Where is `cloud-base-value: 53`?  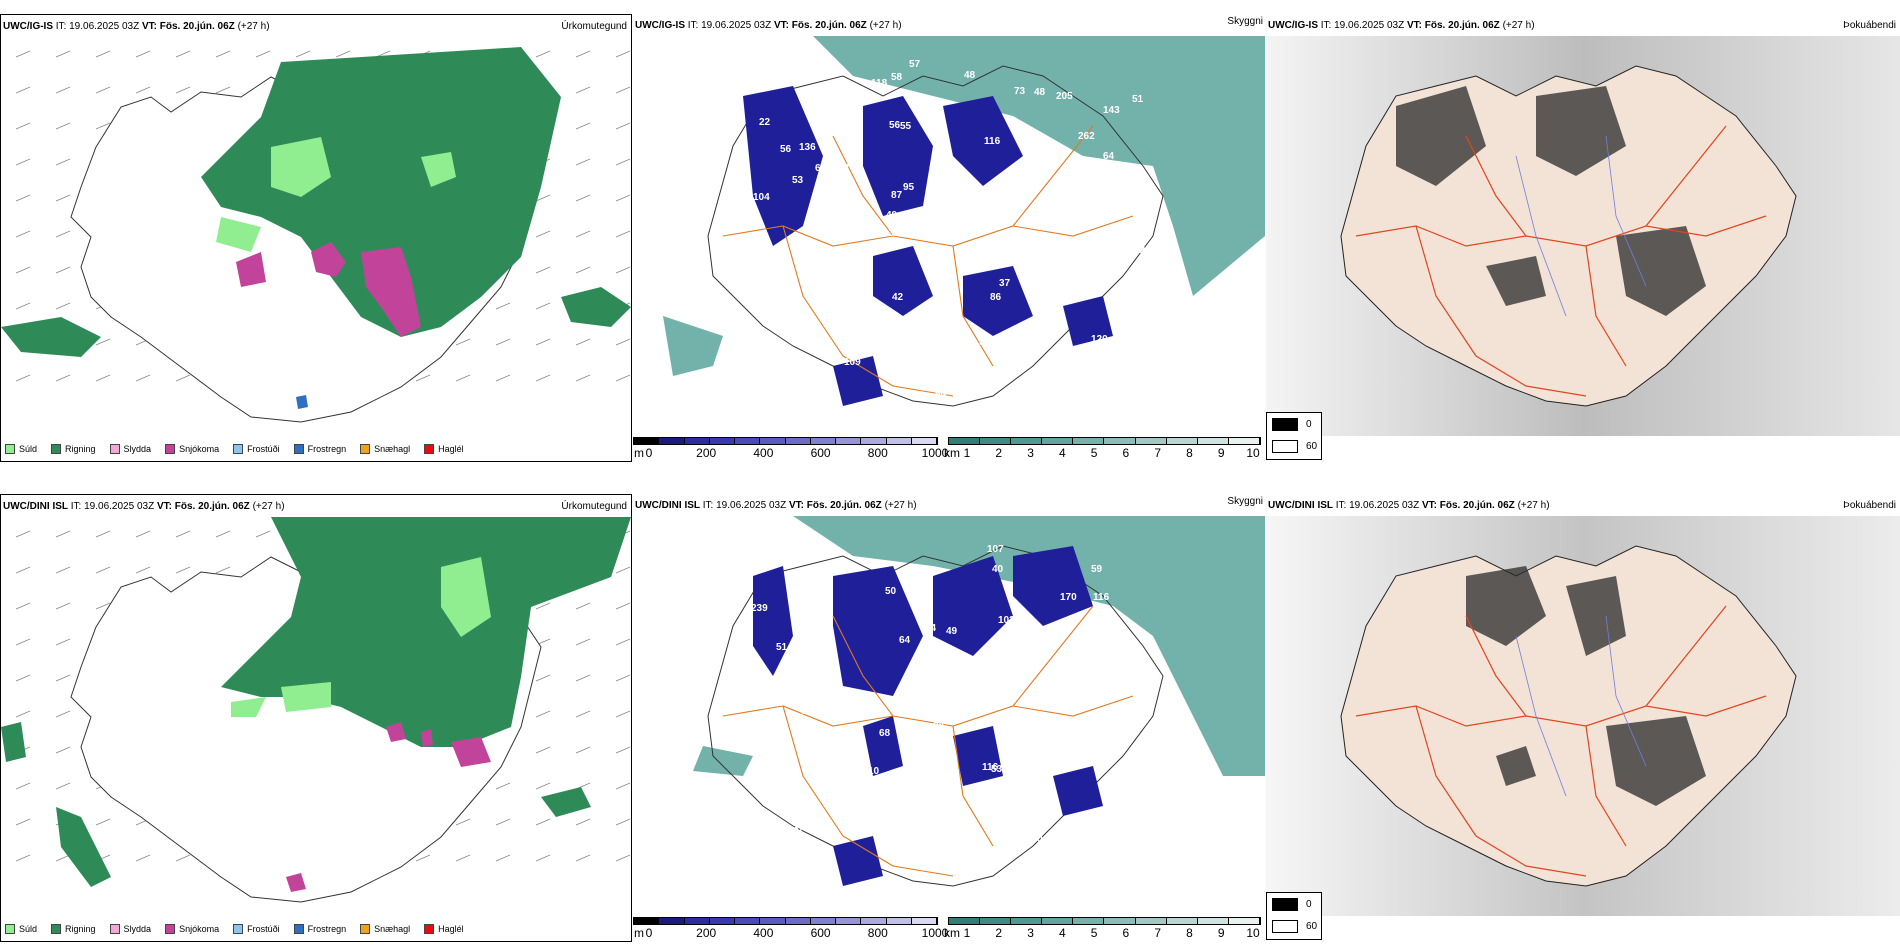 cloud-base-value: 53 is located at coordinates (798, 180).